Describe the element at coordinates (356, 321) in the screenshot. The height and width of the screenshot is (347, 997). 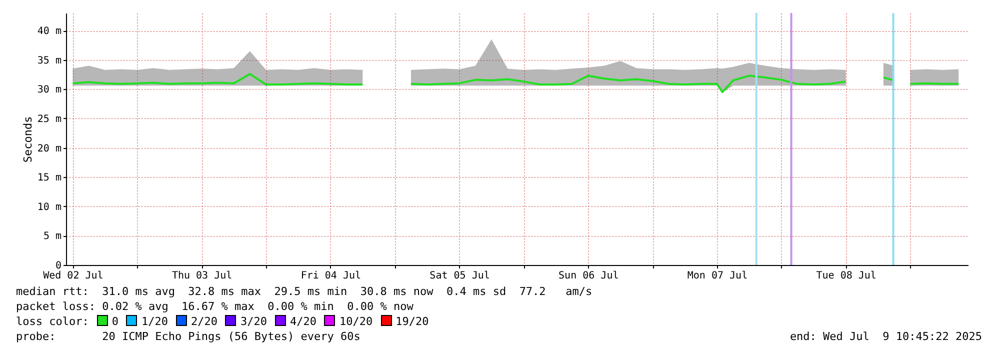
I see `text: 10/20` at that location.